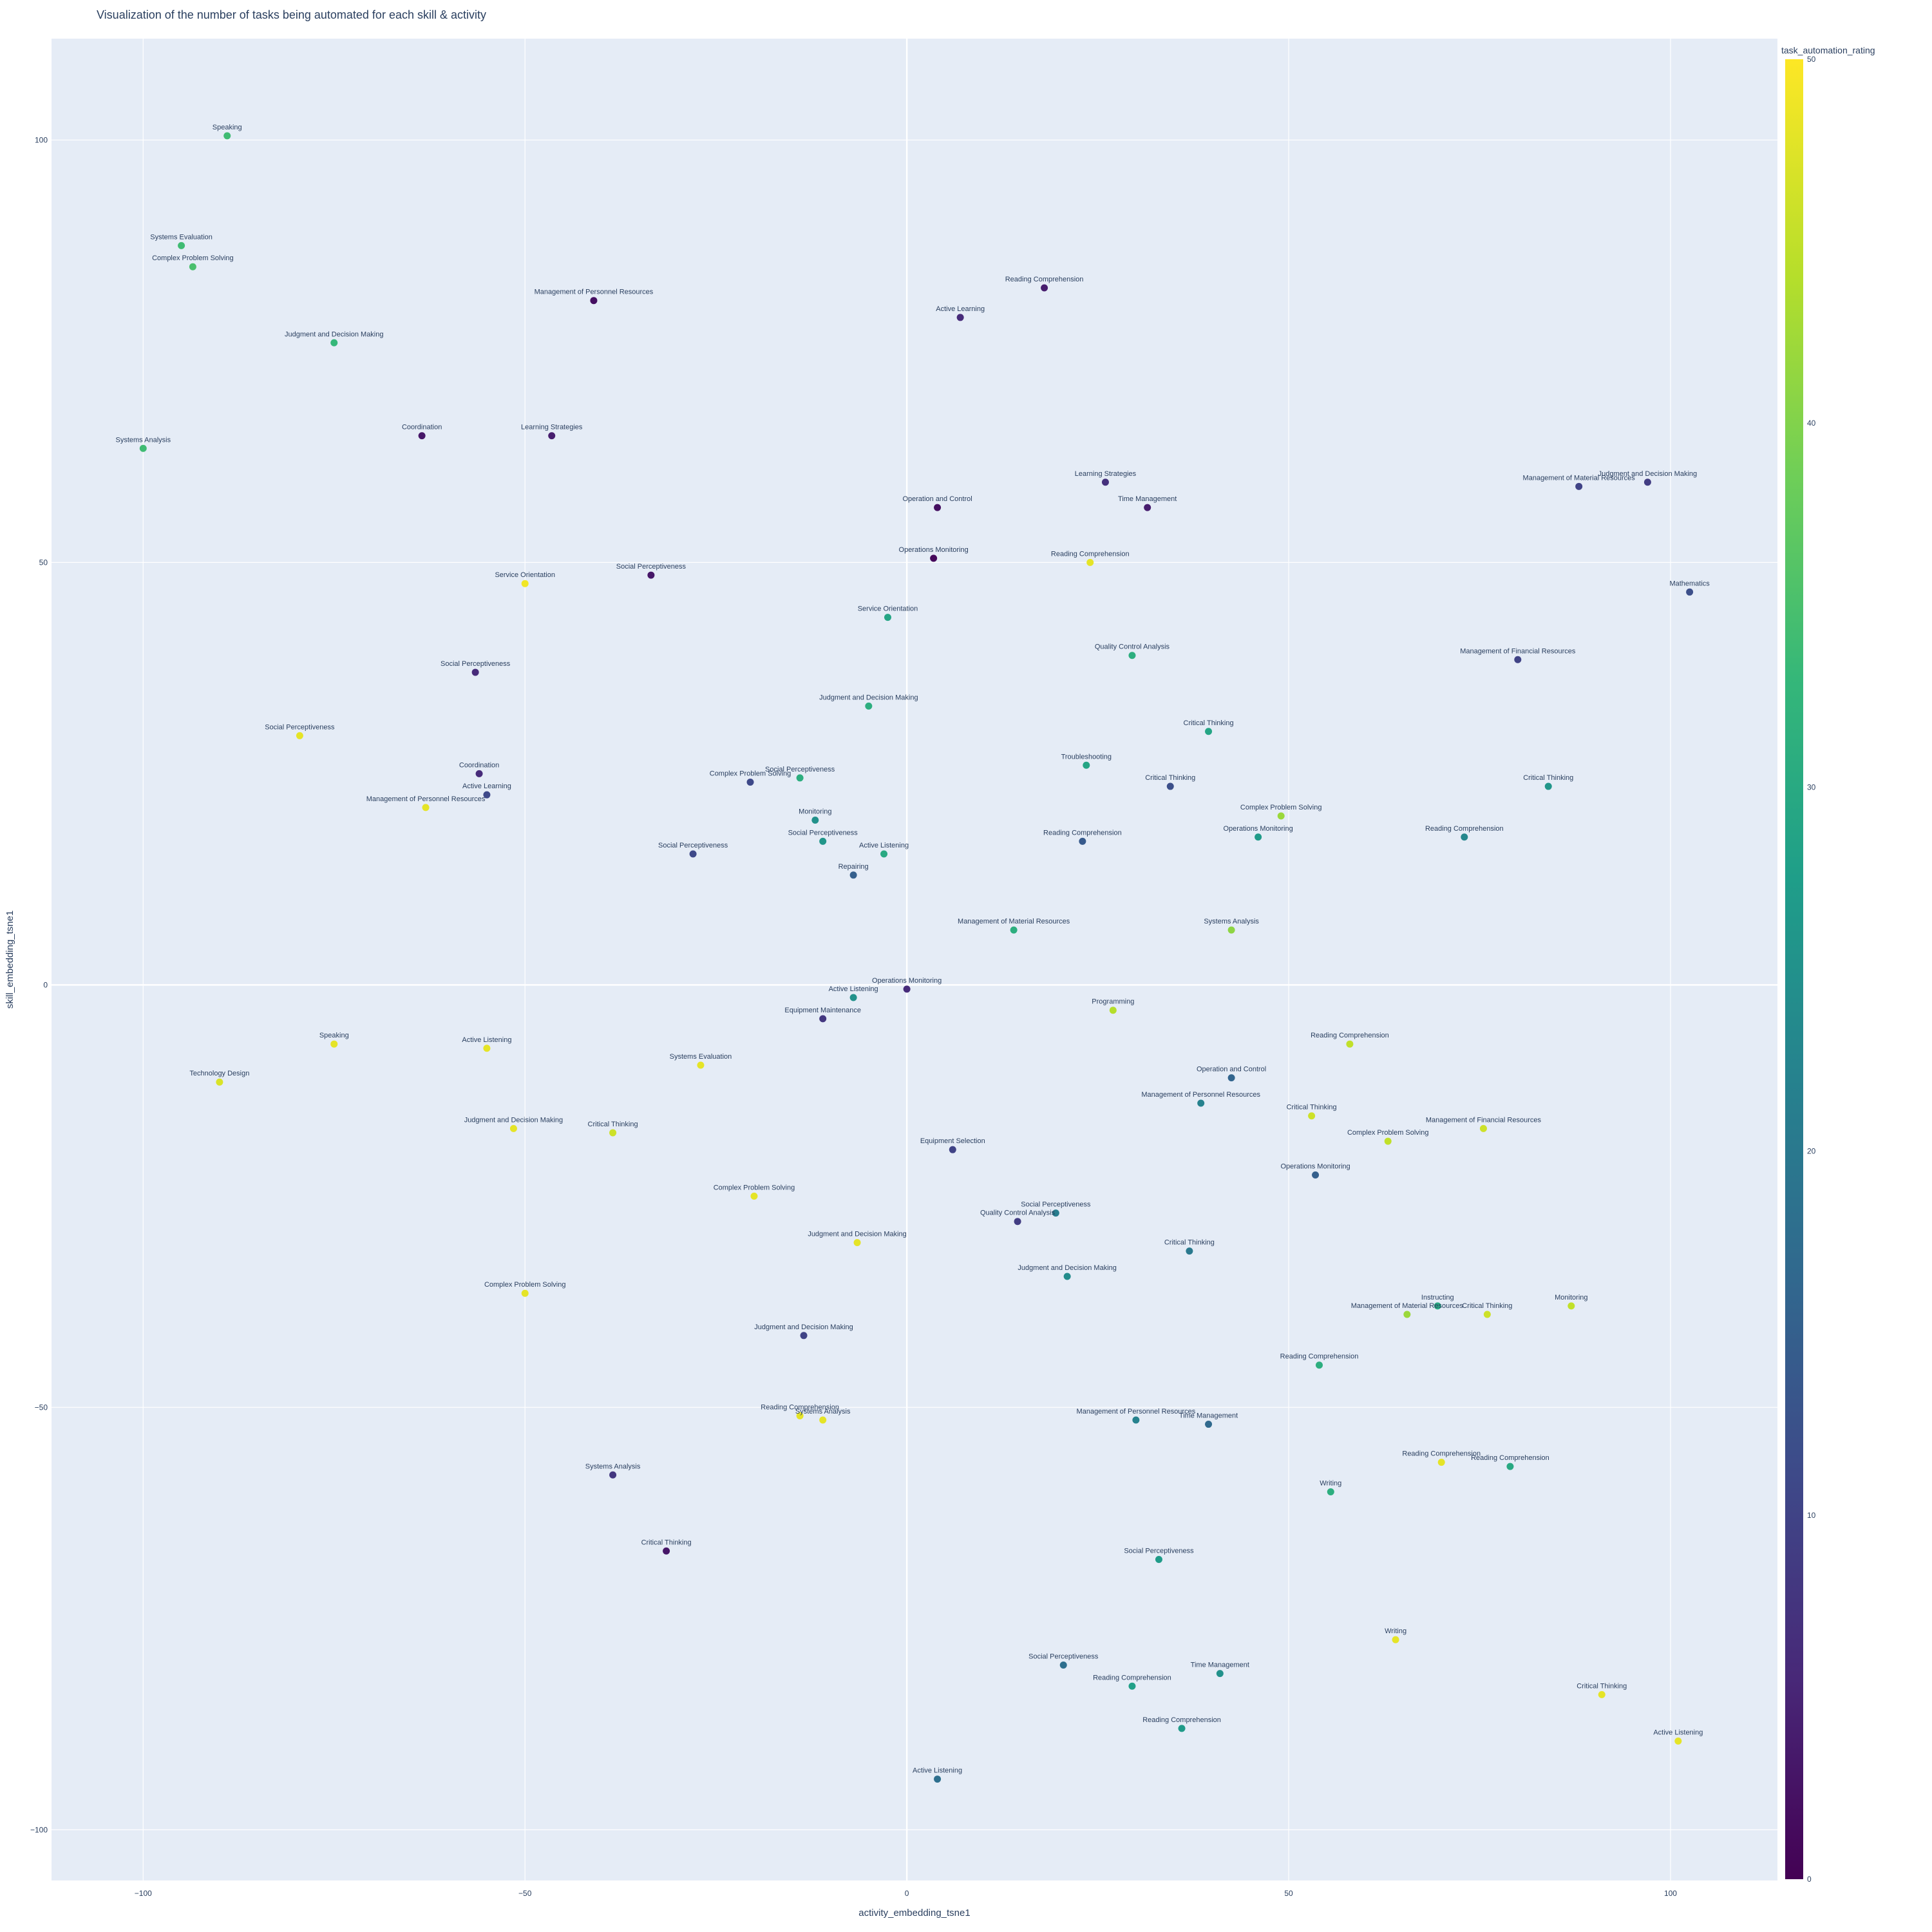  What do you see at coordinates (952, 1141) in the screenshot?
I see `point-label: Equipment Selection` at bounding box center [952, 1141].